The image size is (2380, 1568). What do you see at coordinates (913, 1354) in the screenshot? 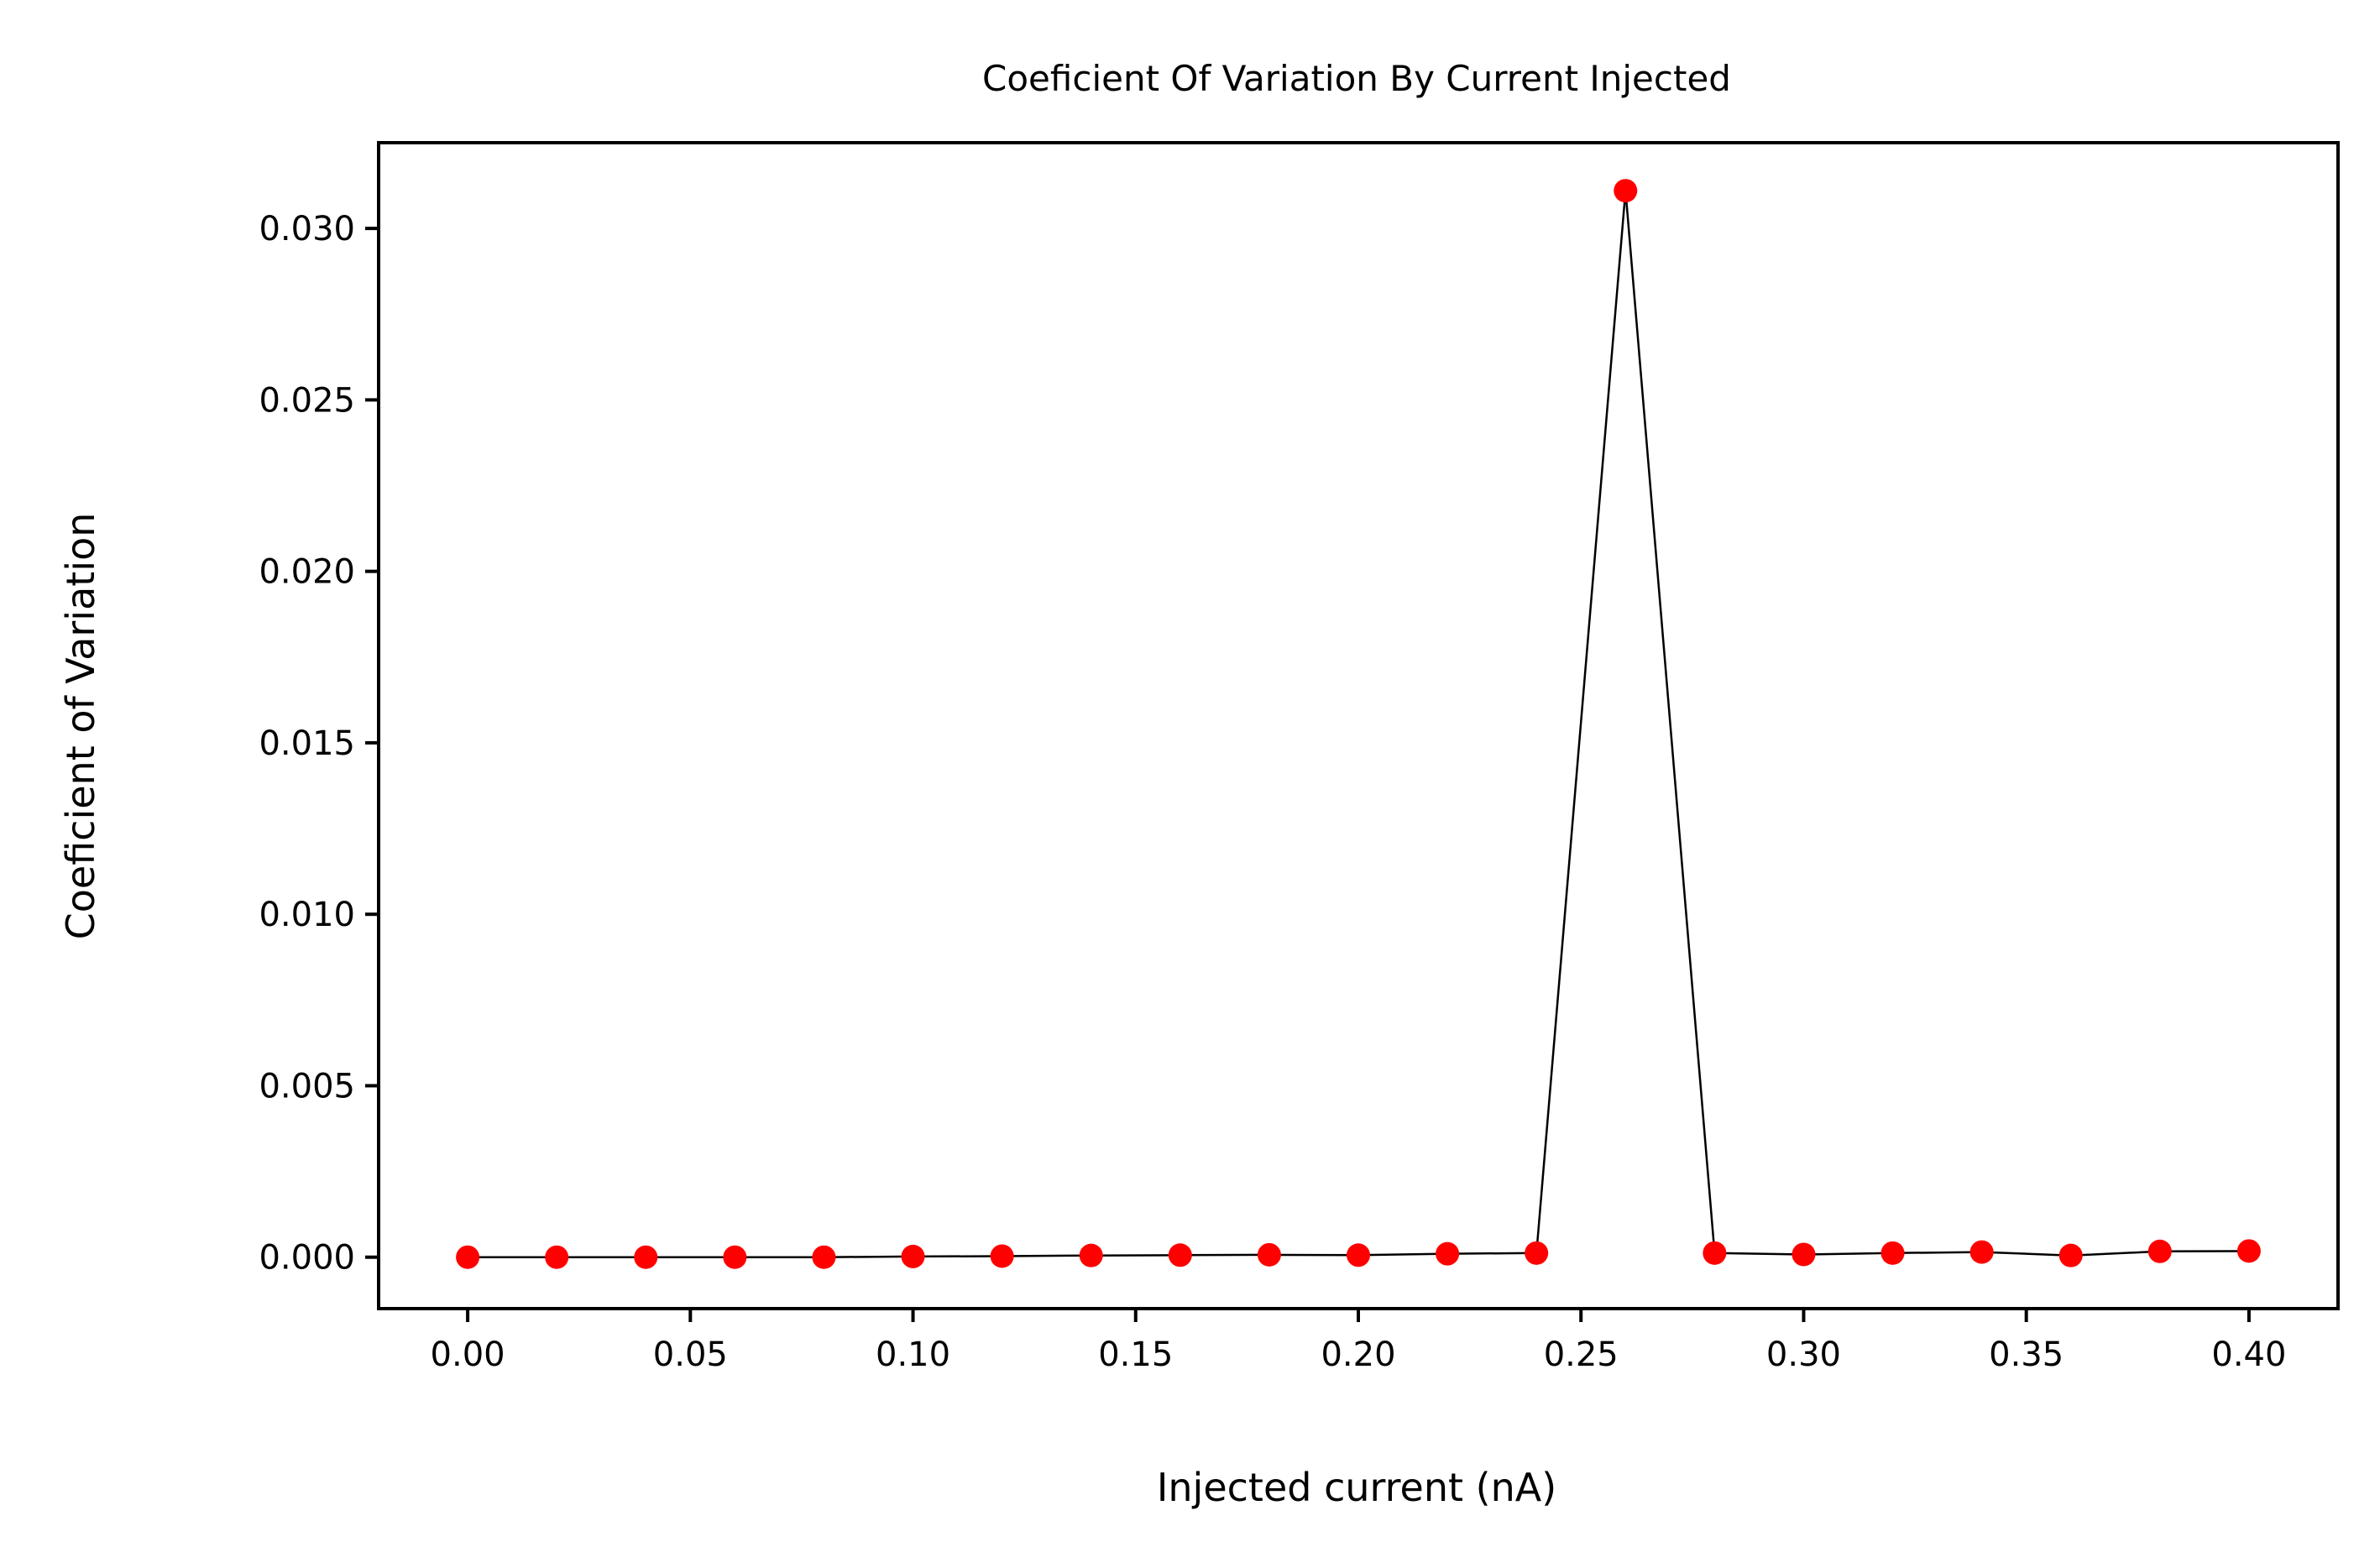
I see `x-tick-label: 0.10` at bounding box center [913, 1354].